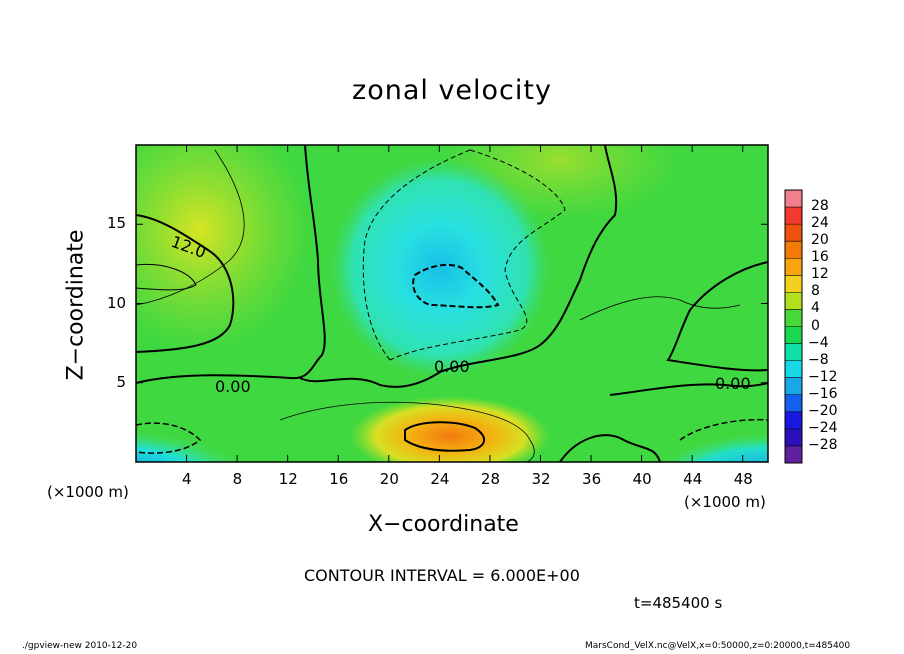 The image size is (904, 654). I want to click on x-tick-label: 44, so click(693, 479).